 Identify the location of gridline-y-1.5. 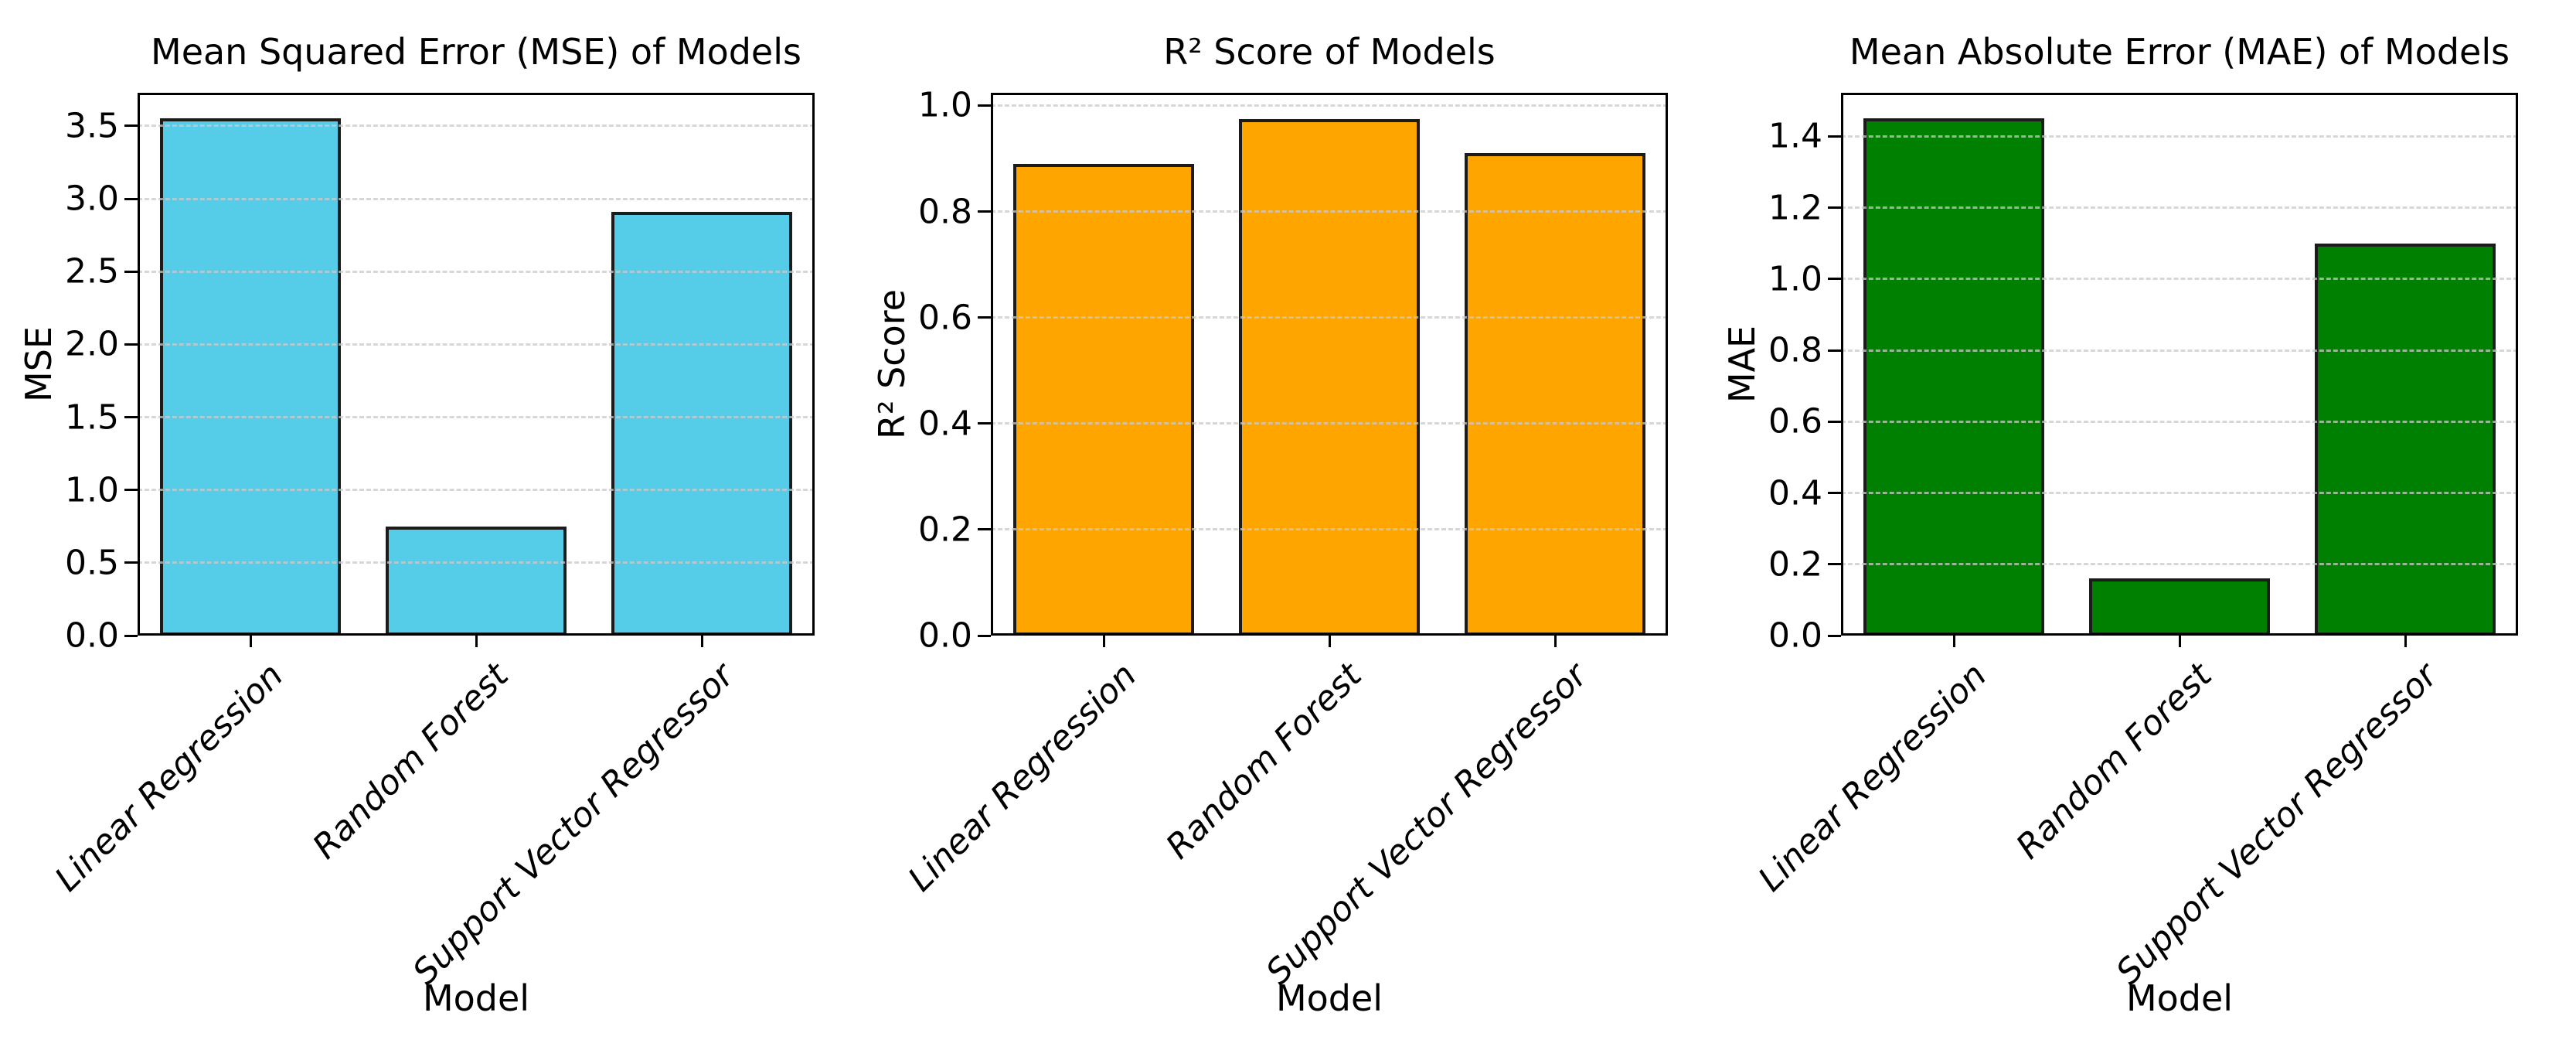
(476, 417).